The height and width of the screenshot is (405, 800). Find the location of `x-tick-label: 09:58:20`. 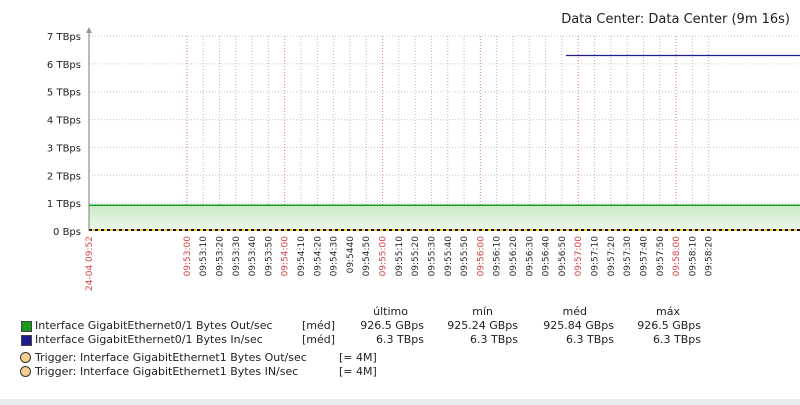

x-tick-label: 09:58:20 is located at coordinates (710, 256).